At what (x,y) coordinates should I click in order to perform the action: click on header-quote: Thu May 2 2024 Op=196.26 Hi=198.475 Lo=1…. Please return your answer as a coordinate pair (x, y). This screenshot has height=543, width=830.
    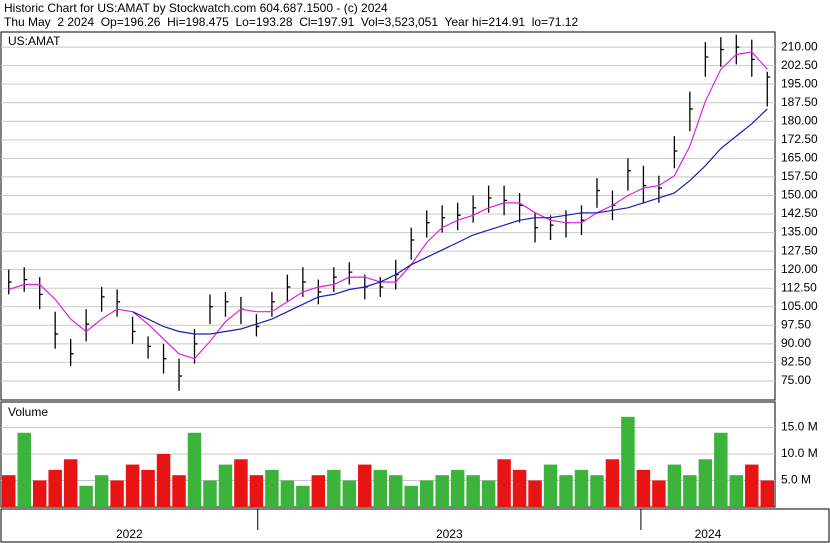
    Looking at the image, I should click on (291, 22).